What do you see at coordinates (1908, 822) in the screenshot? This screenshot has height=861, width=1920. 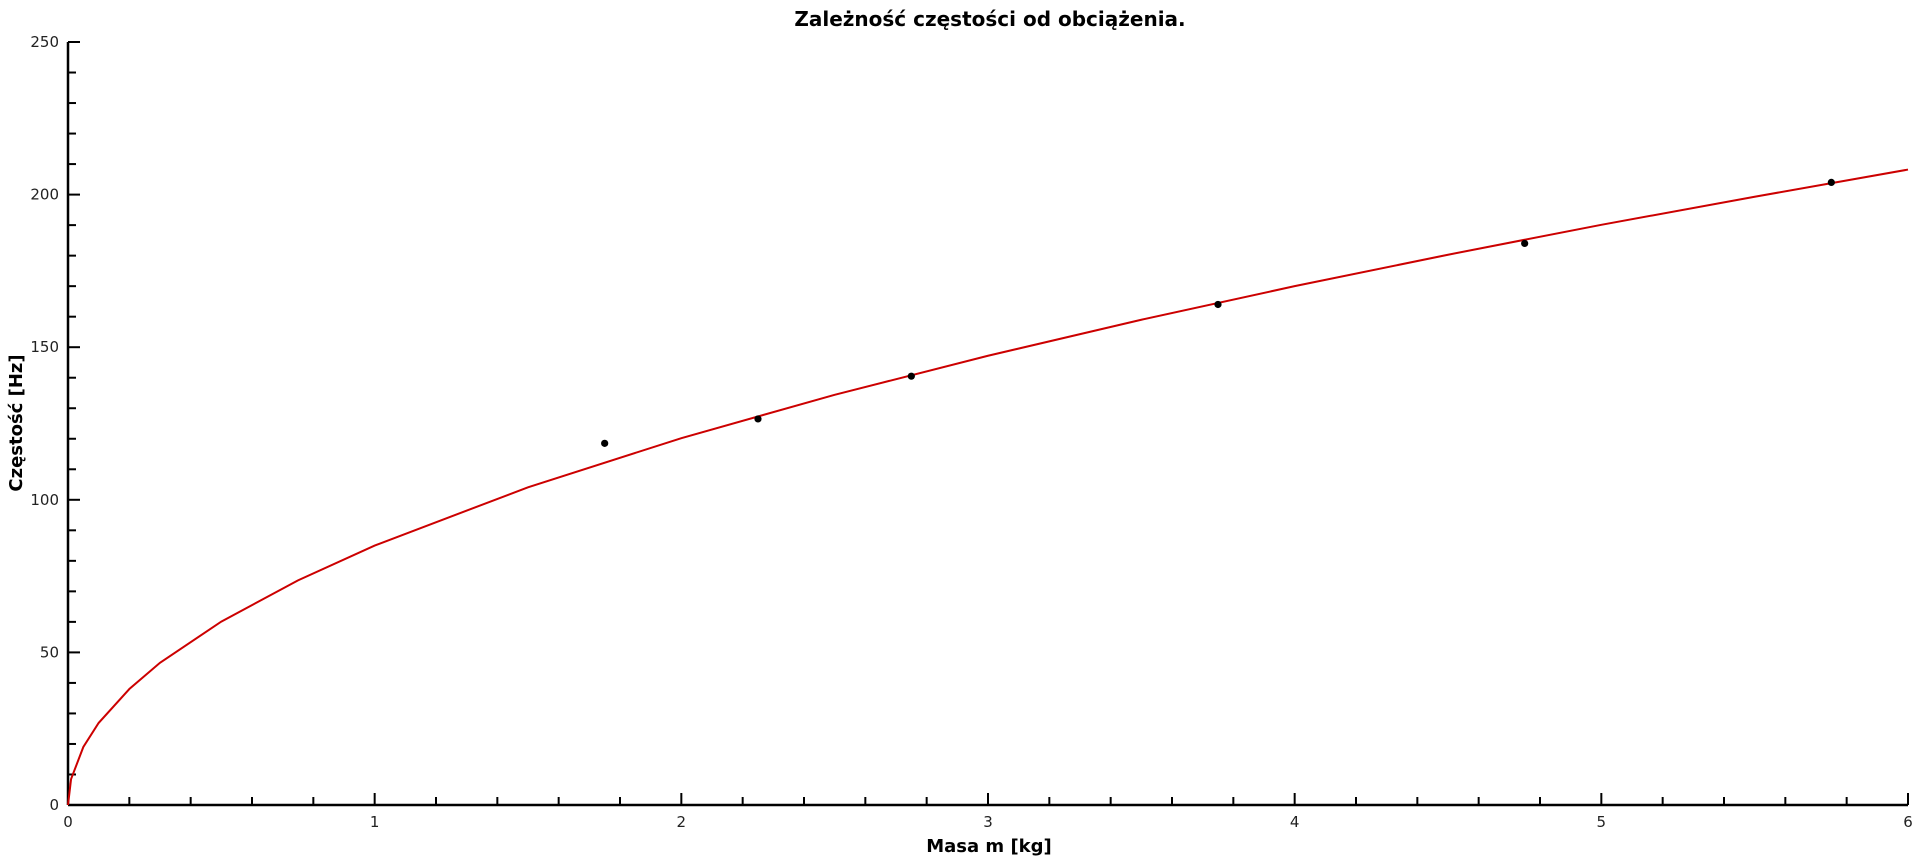 I see `x-tick-label: 6` at bounding box center [1908, 822].